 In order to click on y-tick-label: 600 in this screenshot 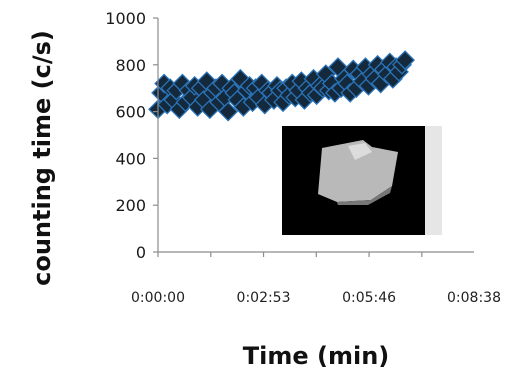, I will do `click(130, 112)`.